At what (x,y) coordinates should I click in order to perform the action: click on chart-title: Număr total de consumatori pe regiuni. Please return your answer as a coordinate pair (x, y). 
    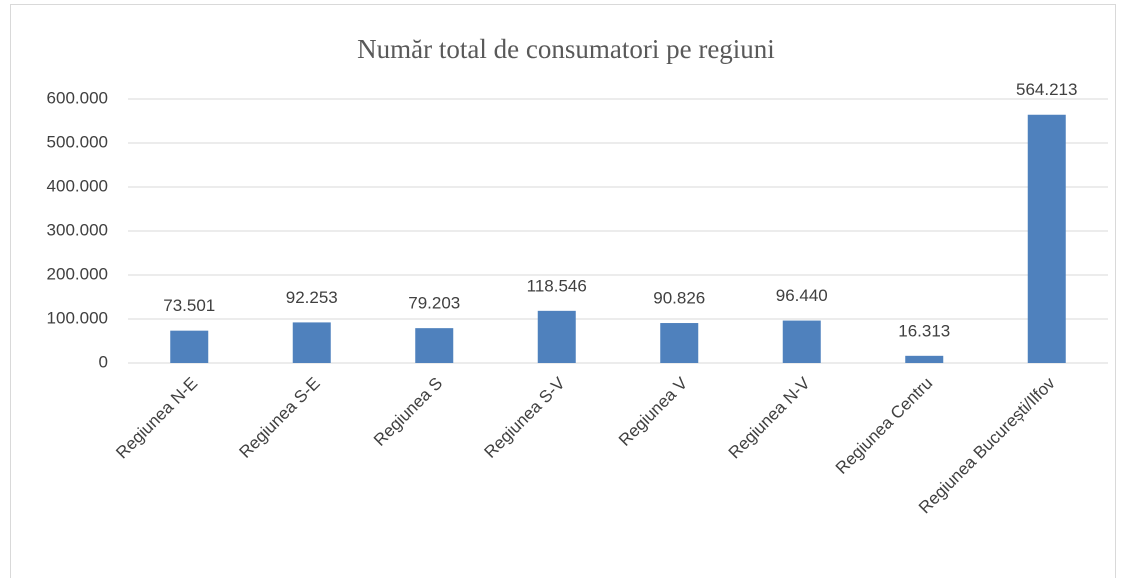
    Looking at the image, I should click on (566, 49).